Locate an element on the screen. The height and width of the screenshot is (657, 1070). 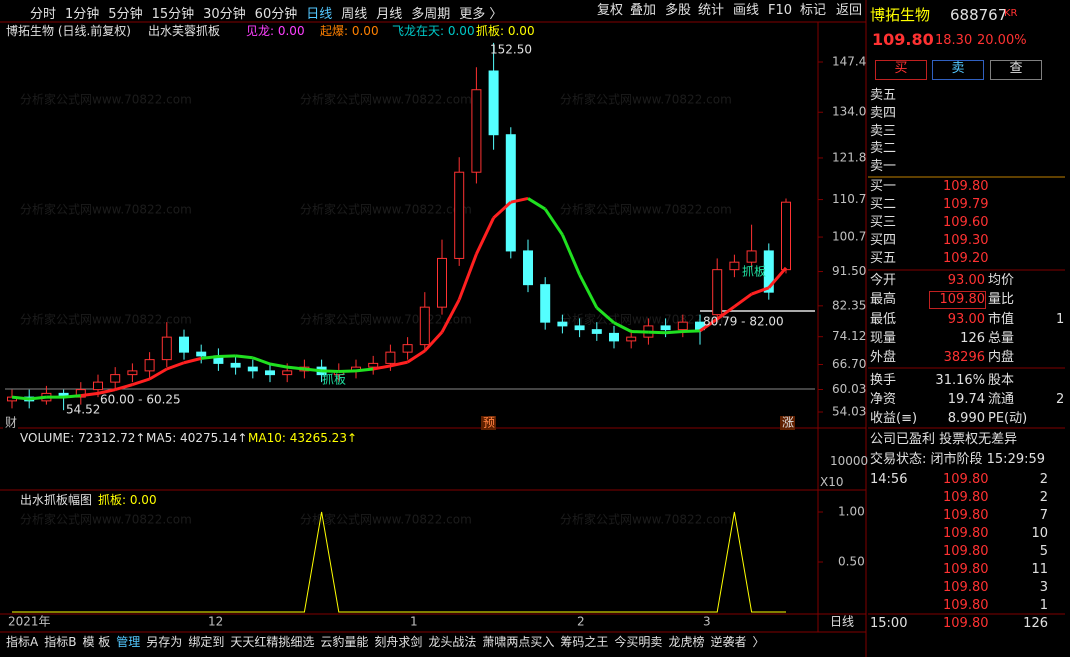
volume-scale: X10 is located at coordinates (832, 482).